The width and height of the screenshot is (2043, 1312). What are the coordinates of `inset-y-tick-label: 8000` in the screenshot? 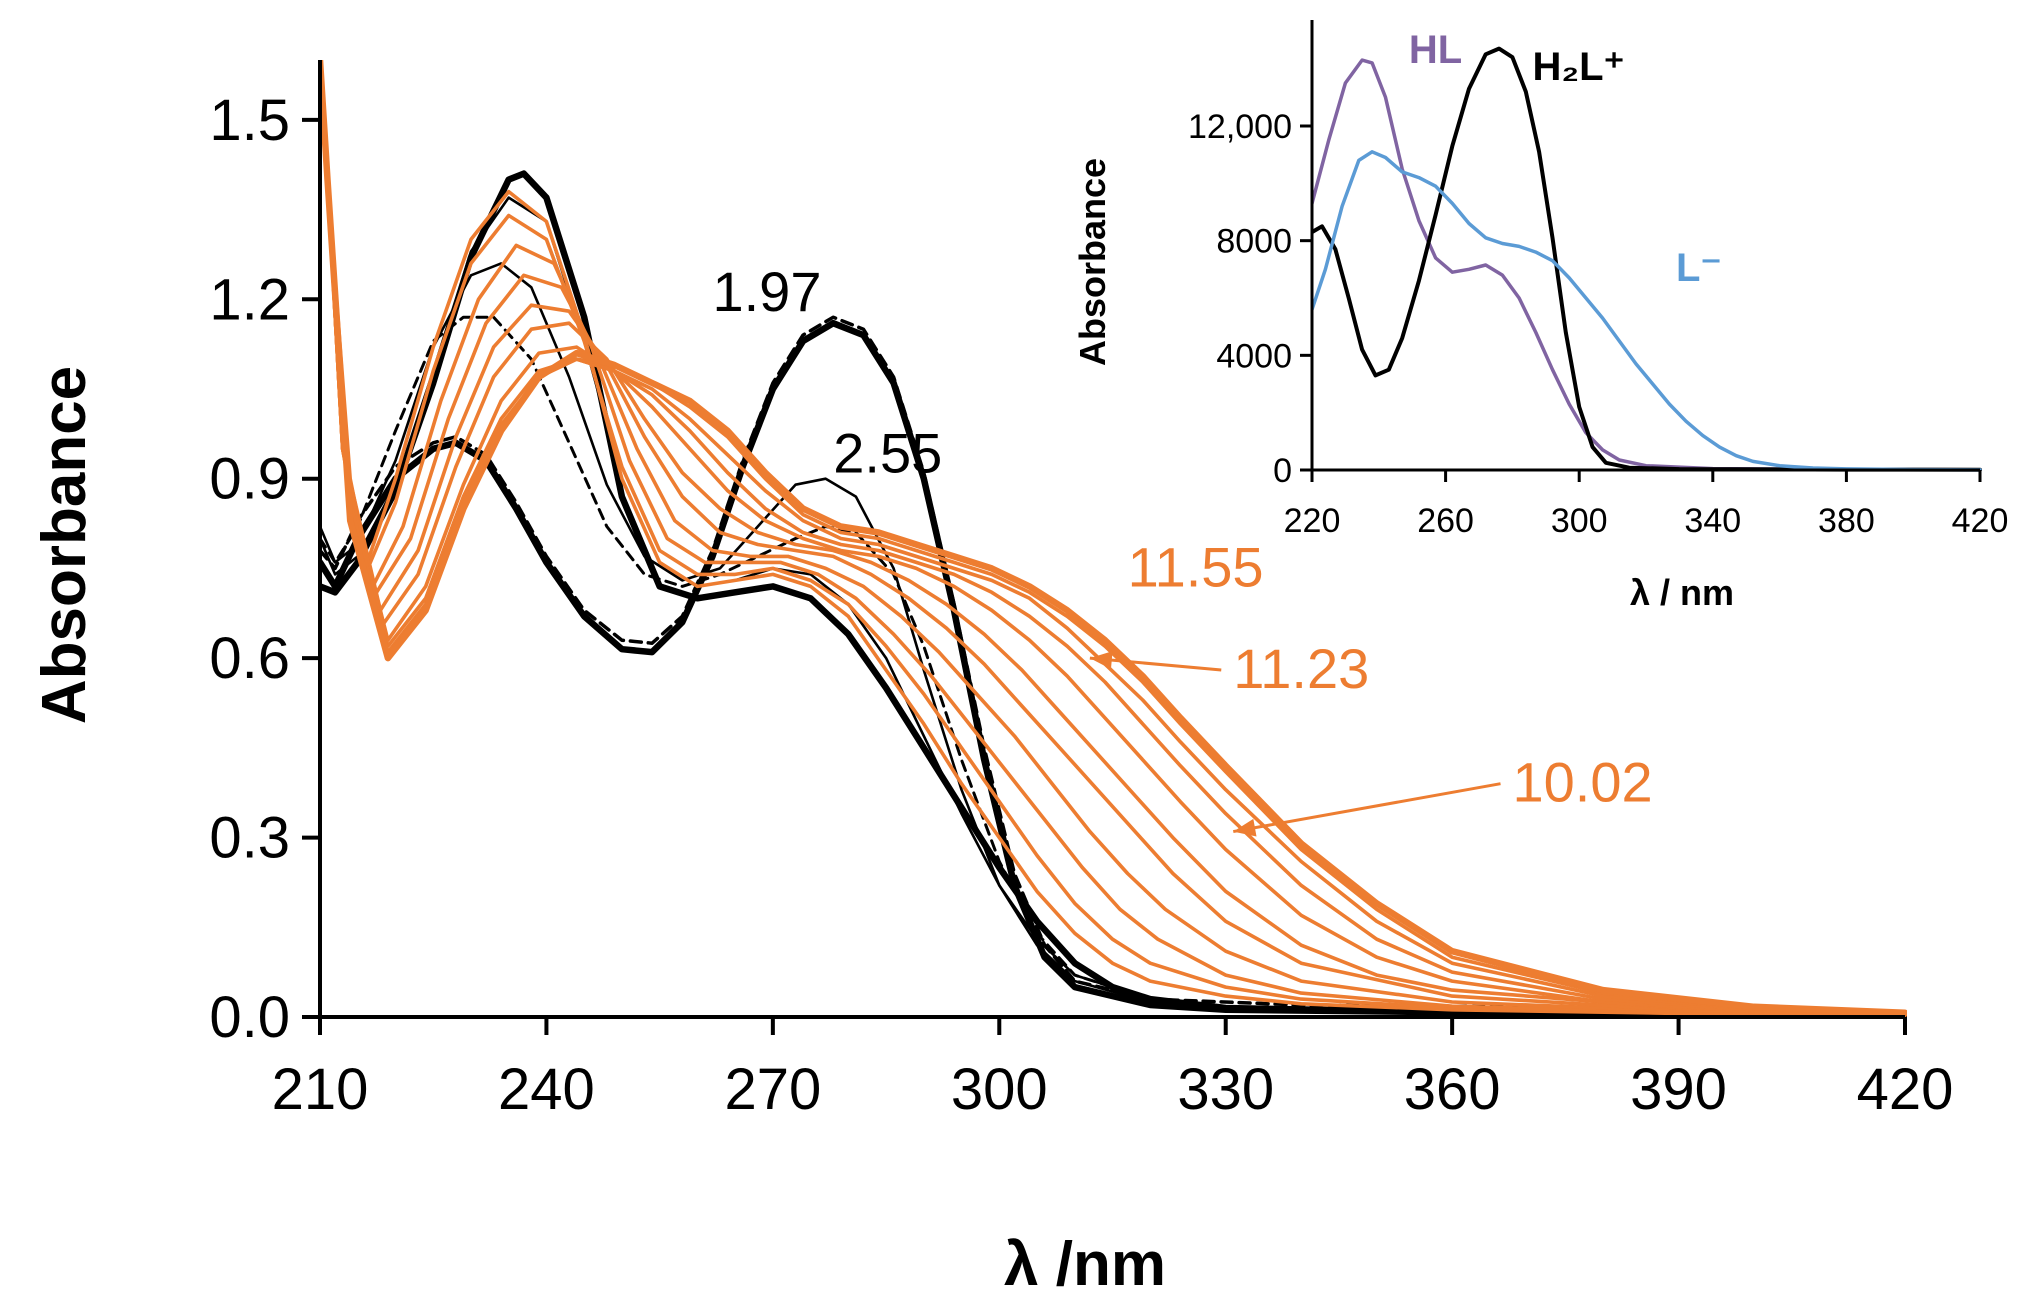 It's located at (1254, 242).